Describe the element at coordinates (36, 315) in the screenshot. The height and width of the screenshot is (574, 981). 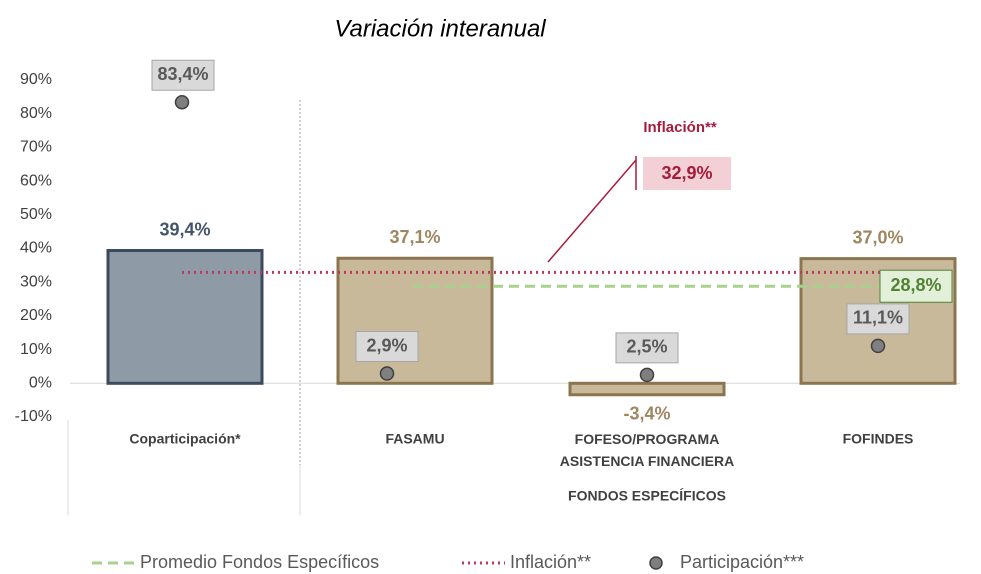
I see `y-tick-label: 20%` at that location.